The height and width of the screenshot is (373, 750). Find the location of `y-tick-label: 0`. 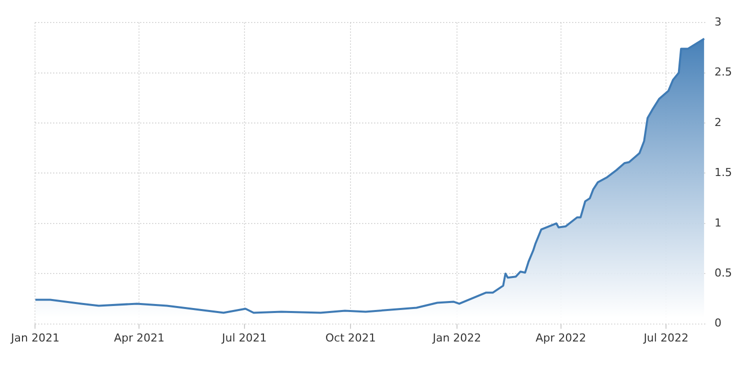

y-tick-label: 0 is located at coordinates (718, 323).